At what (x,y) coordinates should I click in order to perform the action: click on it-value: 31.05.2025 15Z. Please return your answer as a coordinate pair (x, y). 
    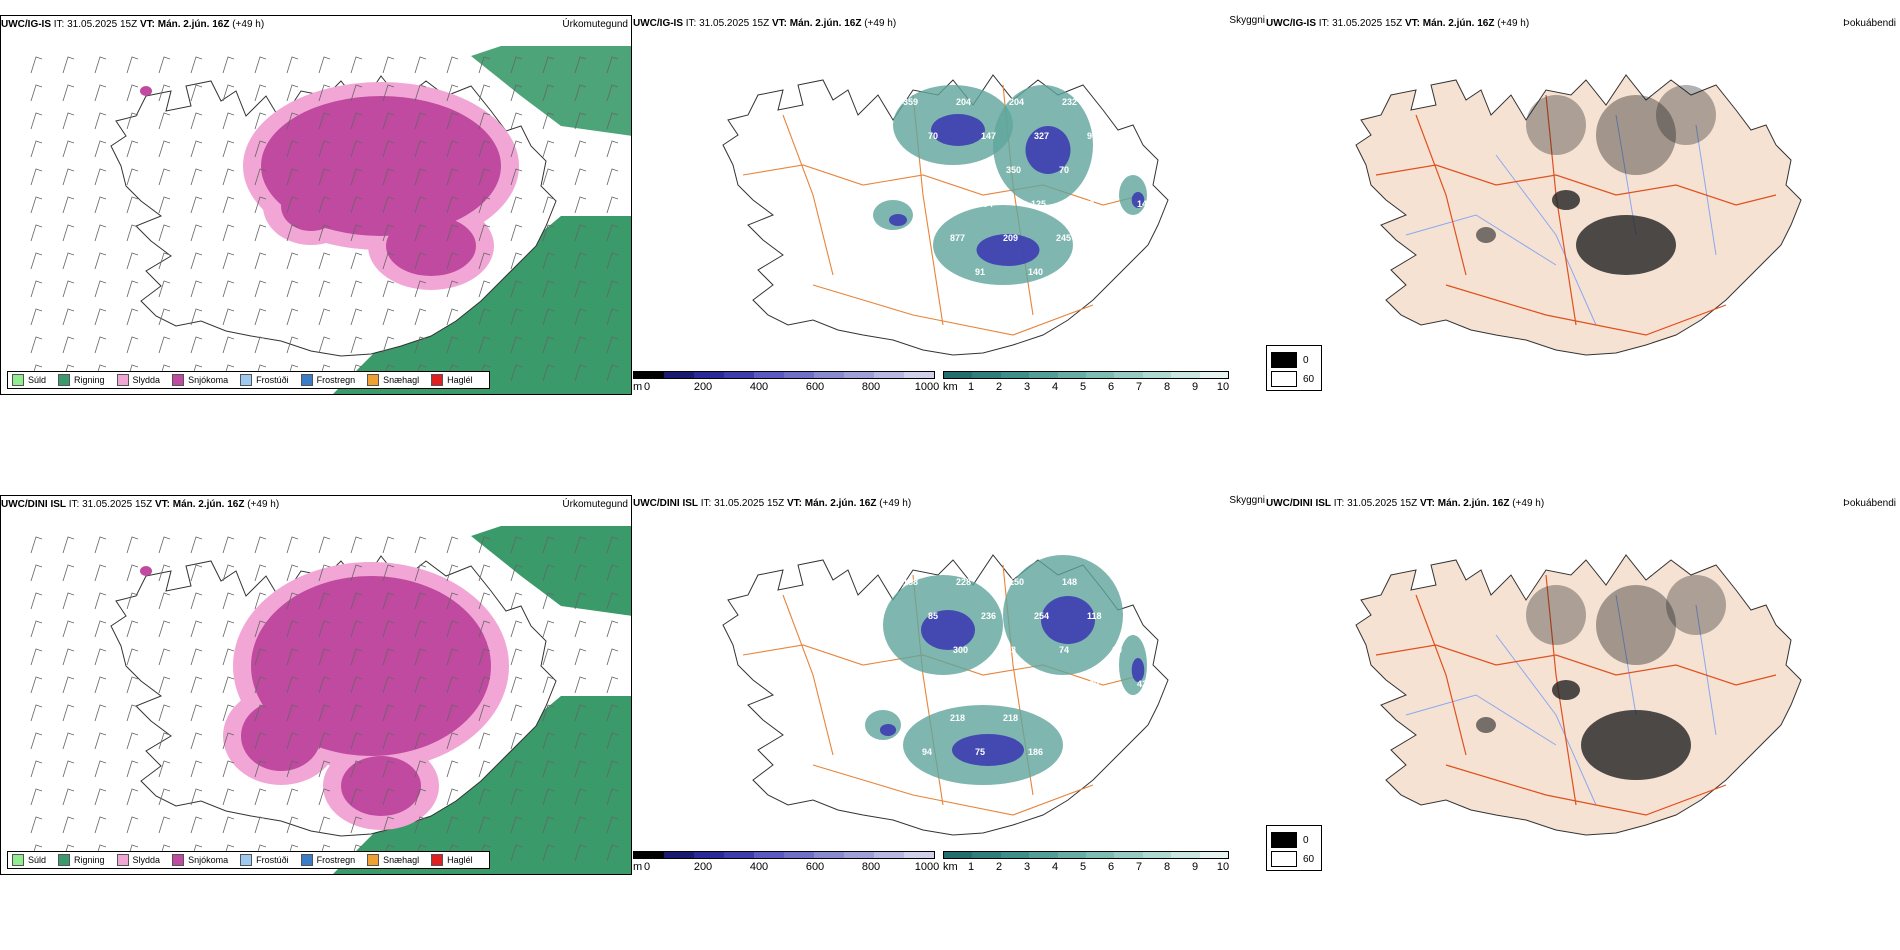
    Looking at the image, I should click on (1367, 23).